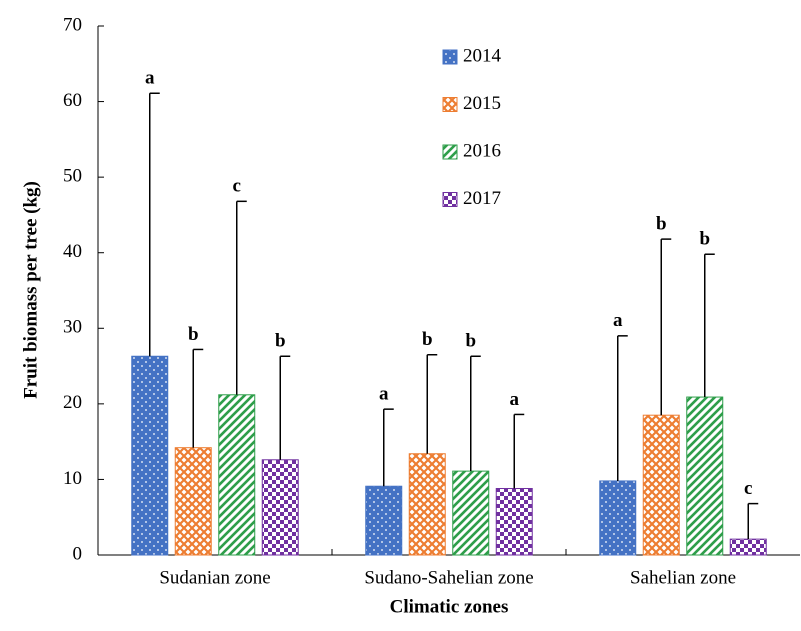 Image resolution: width=801 pixels, height=631 pixels. What do you see at coordinates (482, 103) in the screenshot?
I see `legend-label: 2015` at bounding box center [482, 103].